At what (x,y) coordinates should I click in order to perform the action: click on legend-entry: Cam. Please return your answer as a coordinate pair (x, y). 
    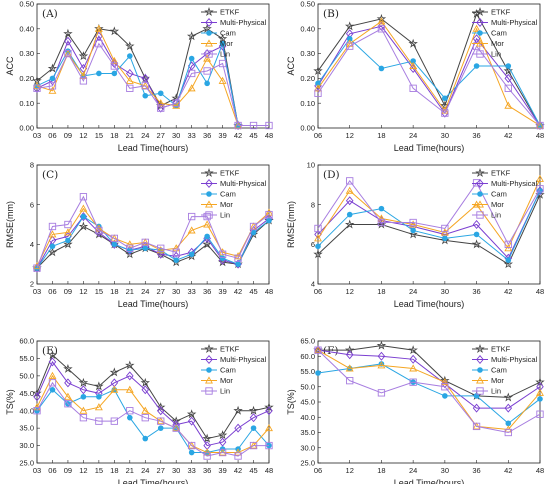
    Looking at the image, I should click on (499, 194).